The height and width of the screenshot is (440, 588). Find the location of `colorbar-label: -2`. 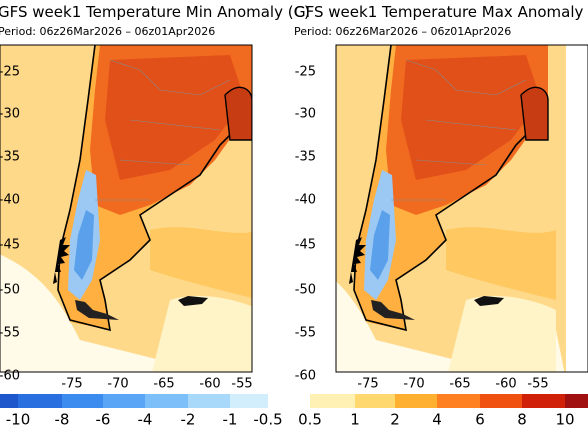

colorbar-label: -2 is located at coordinates (188, 420).